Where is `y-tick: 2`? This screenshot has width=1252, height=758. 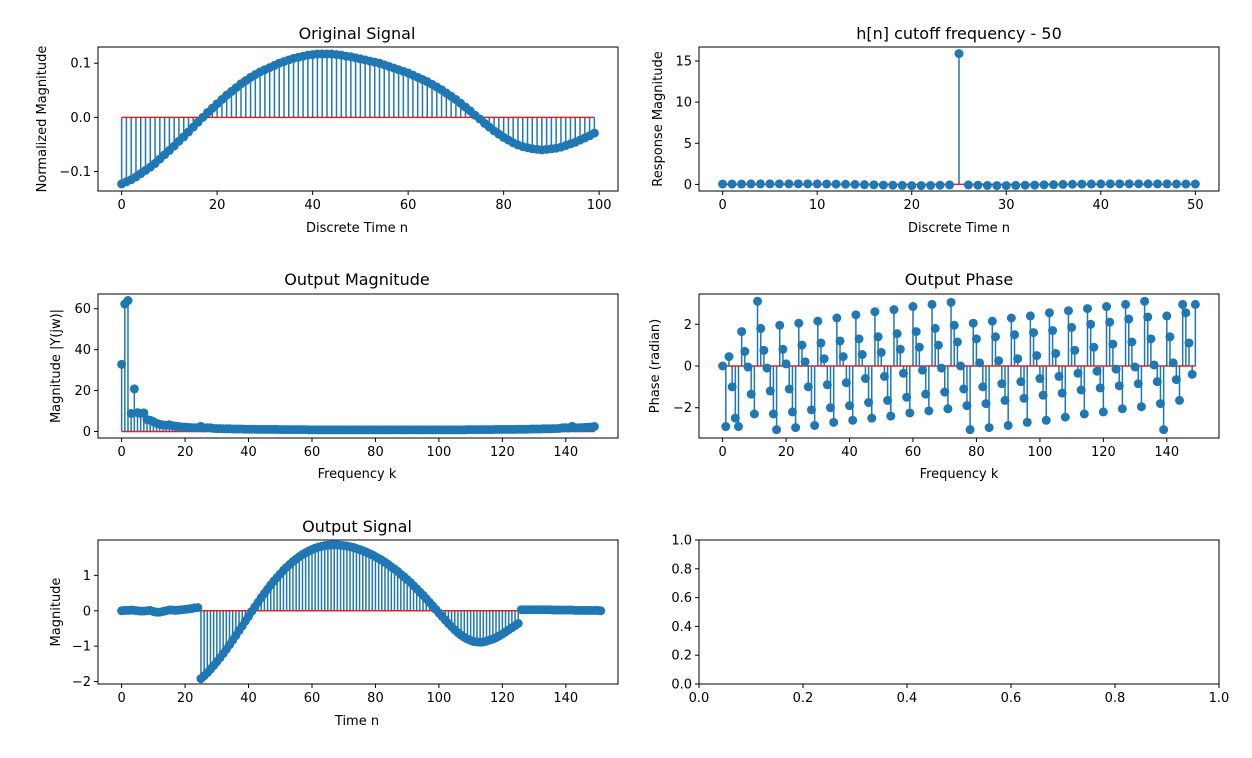
y-tick: 2 is located at coordinates (691, 325).